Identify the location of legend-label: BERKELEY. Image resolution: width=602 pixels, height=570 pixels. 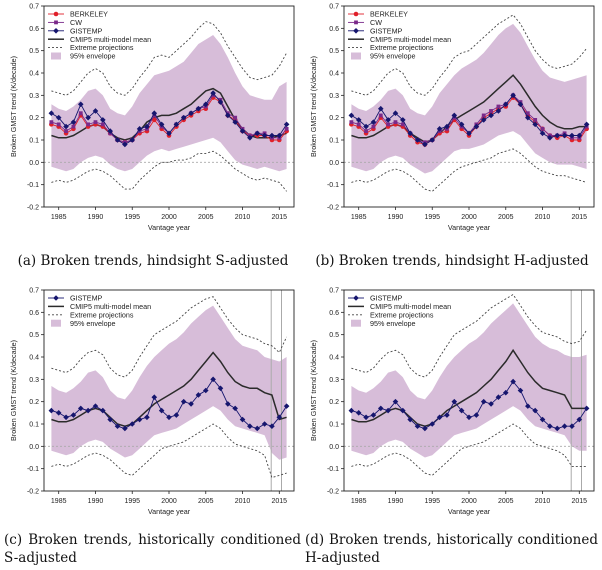
(389, 14).